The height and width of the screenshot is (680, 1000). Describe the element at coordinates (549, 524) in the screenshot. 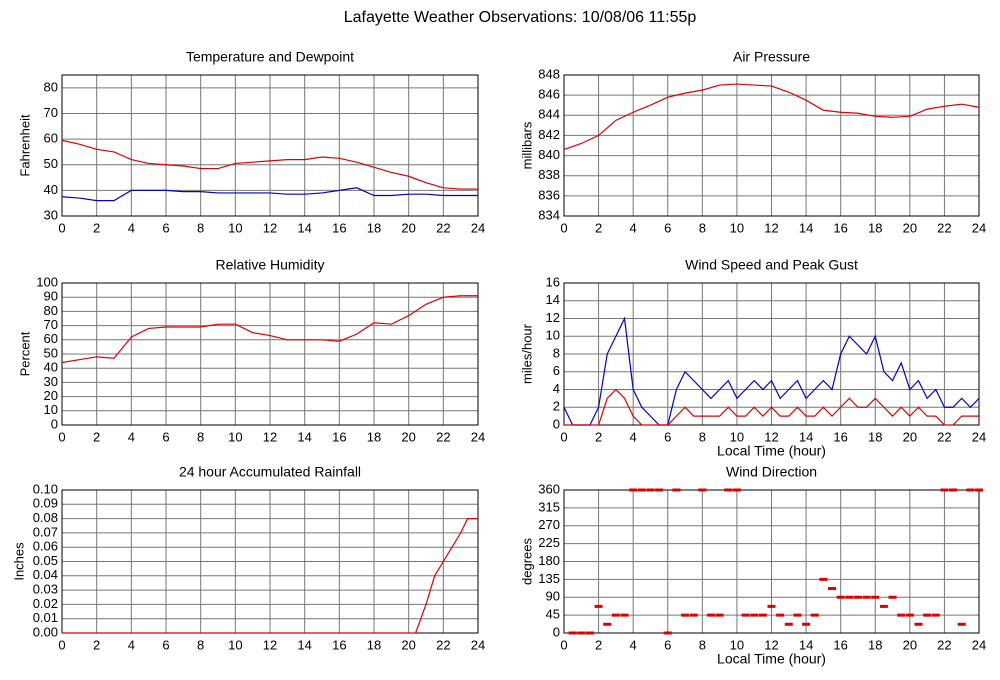

I see `y-tick-label: 270` at that location.